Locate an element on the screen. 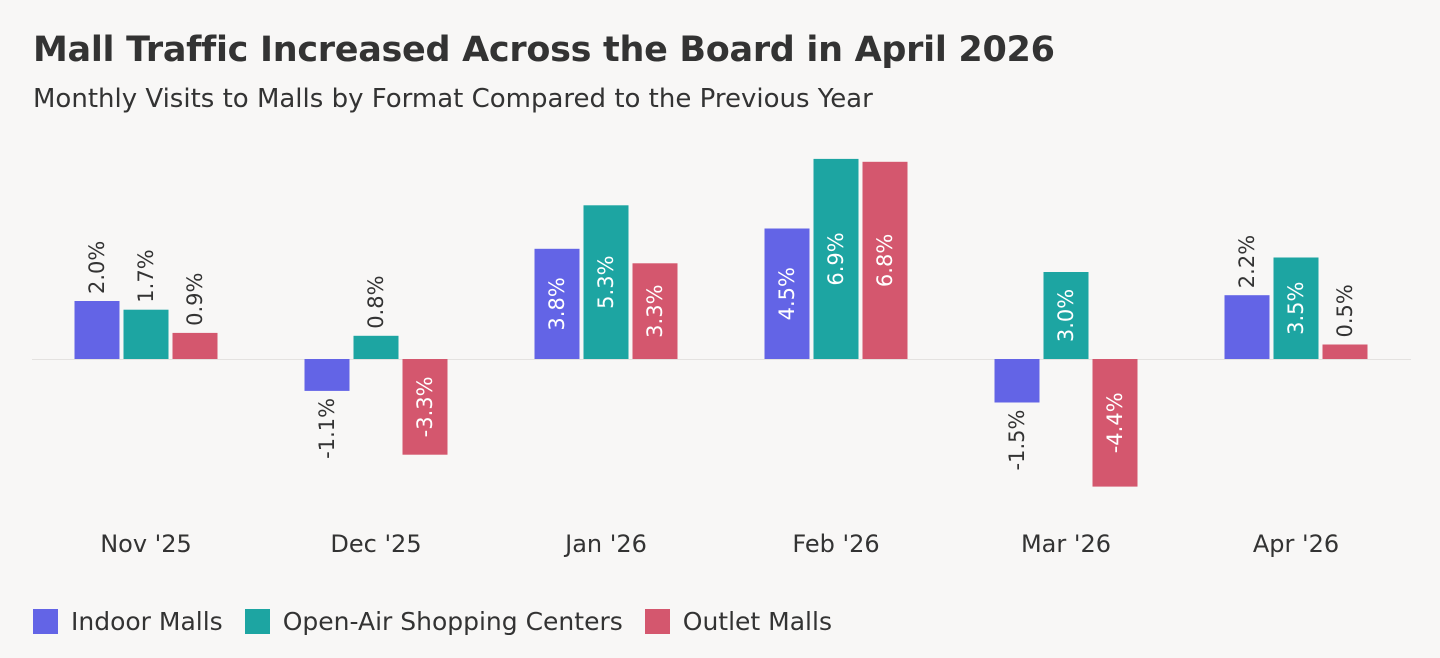  data-label: -1.5% is located at coordinates (1017, 440).